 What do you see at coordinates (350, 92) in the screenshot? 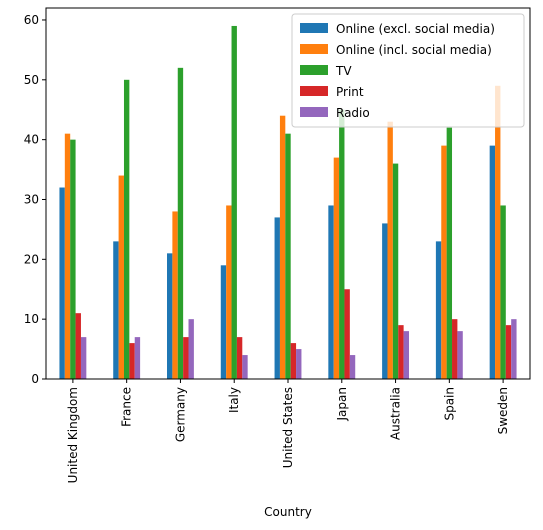
I see `legend-label: Print` at bounding box center [350, 92].